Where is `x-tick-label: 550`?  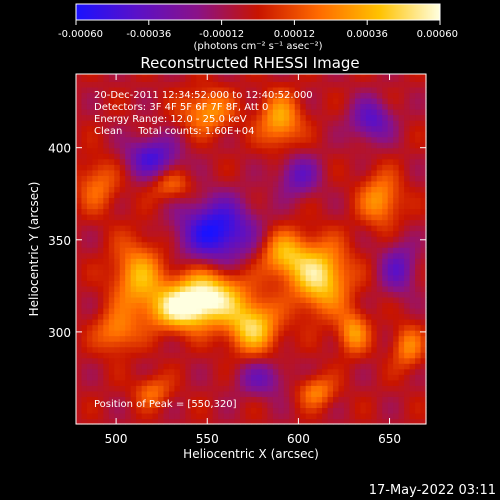 x-tick-label: 550 is located at coordinates (207, 439).